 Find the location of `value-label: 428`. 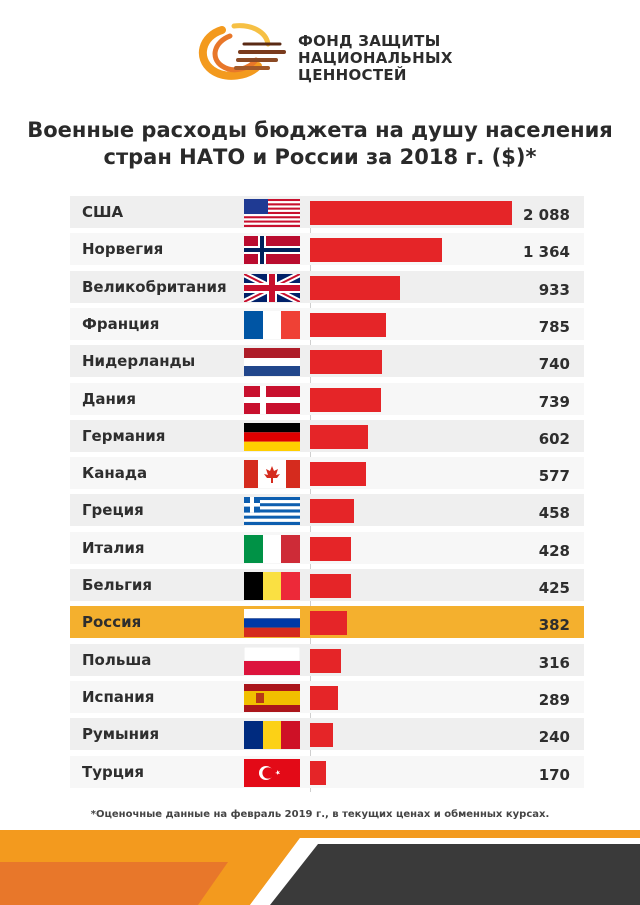

value-label: 428 is located at coordinates (554, 550).